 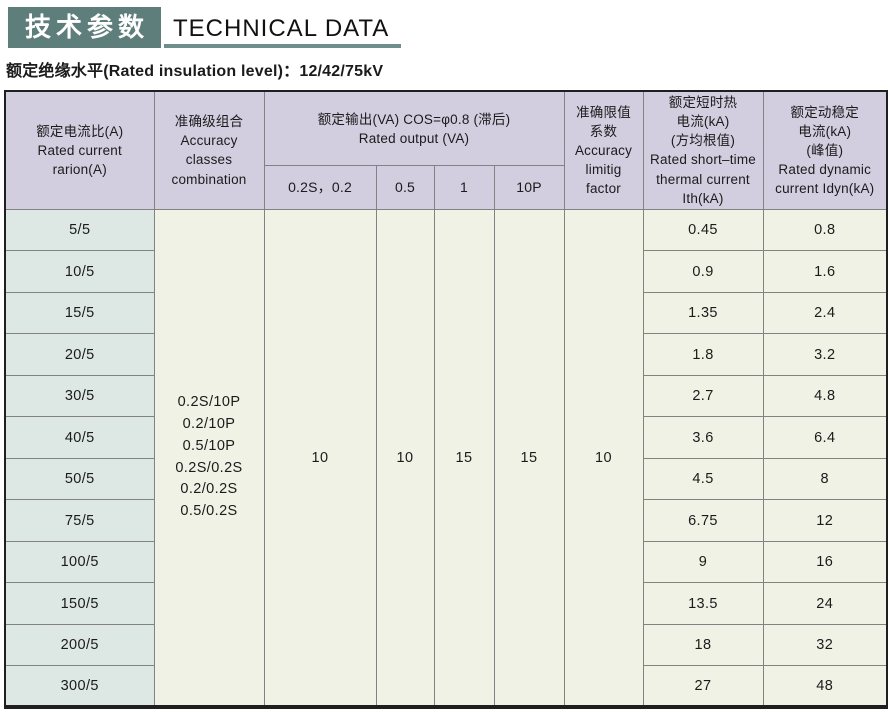 What do you see at coordinates (825, 230) in the screenshot?
I see `dynamic-current-cell: 0.8` at bounding box center [825, 230].